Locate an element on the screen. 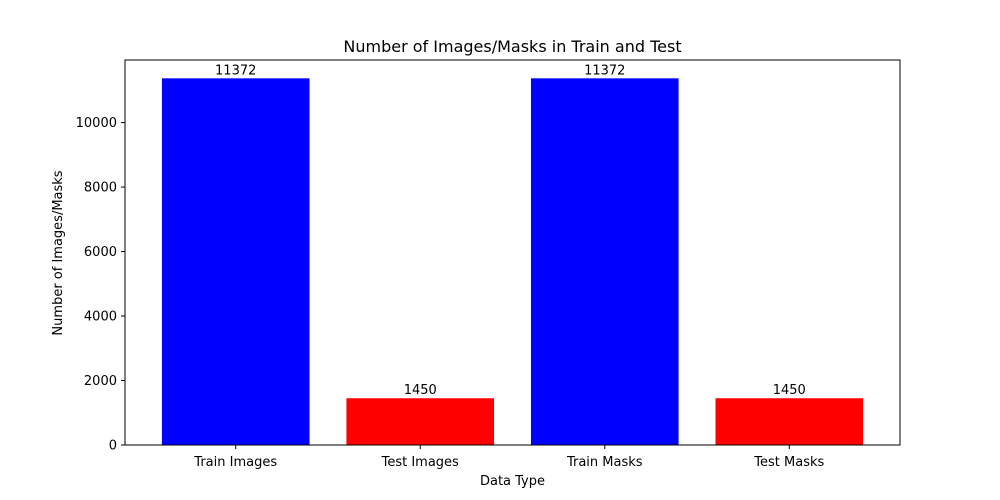 This screenshot has width=1000, height=500. y-tick-label-2000: 2000 is located at coordinates (100, 381).